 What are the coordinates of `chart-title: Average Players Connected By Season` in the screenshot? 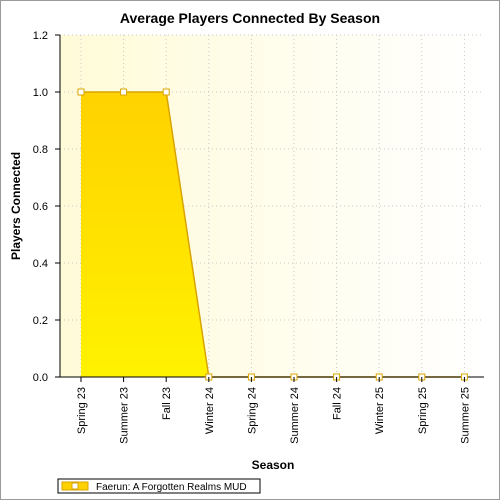 It's located at (250, 18).